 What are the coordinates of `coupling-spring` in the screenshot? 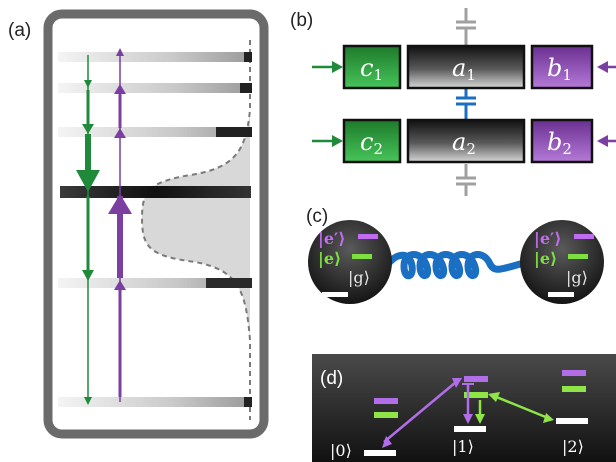 It's located at (454, 264).